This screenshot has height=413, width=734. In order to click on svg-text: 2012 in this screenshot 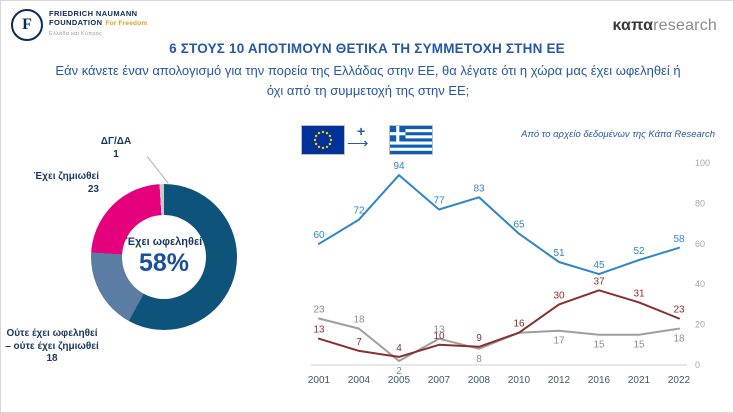, I will do `click(559, 380)`.